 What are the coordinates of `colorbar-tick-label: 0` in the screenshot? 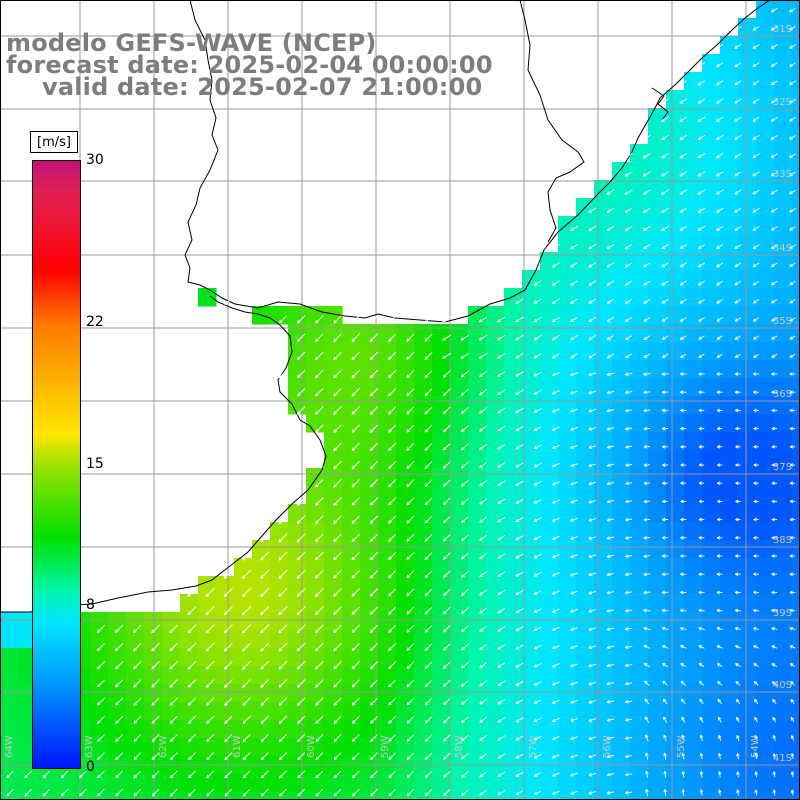 It's located at (90, 767).